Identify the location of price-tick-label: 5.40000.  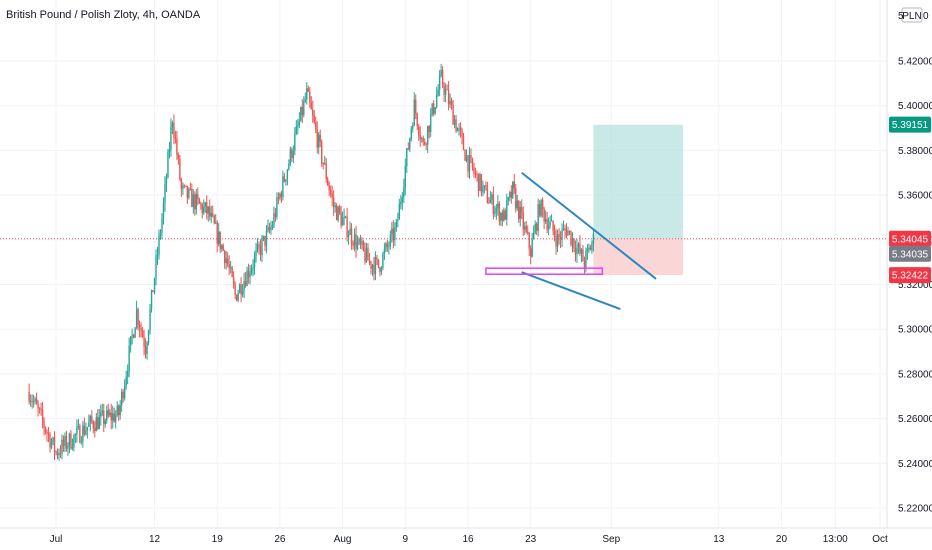
(915, 106).